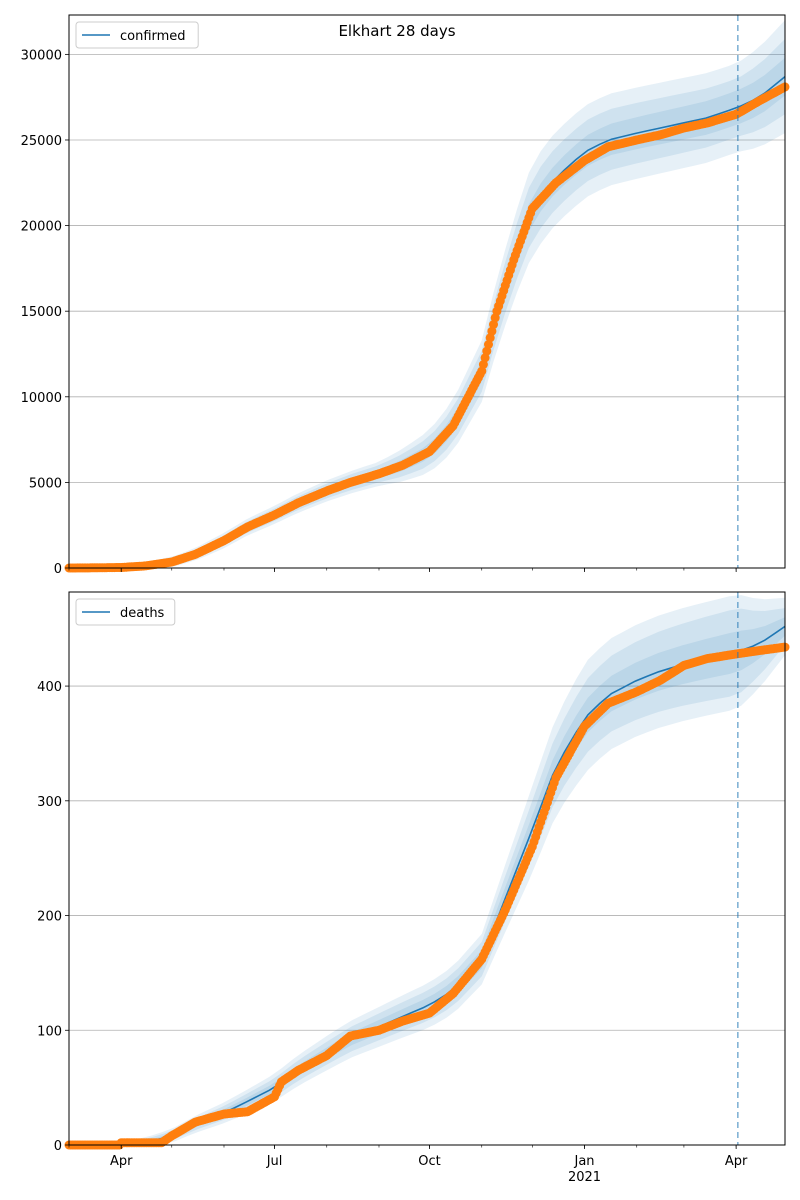 The image size is (800, 1200). What do you see at coordinates (274, 1161) in the screenshot?
I see `x-tick-label: Jul` at bounding box center [274, 1161].